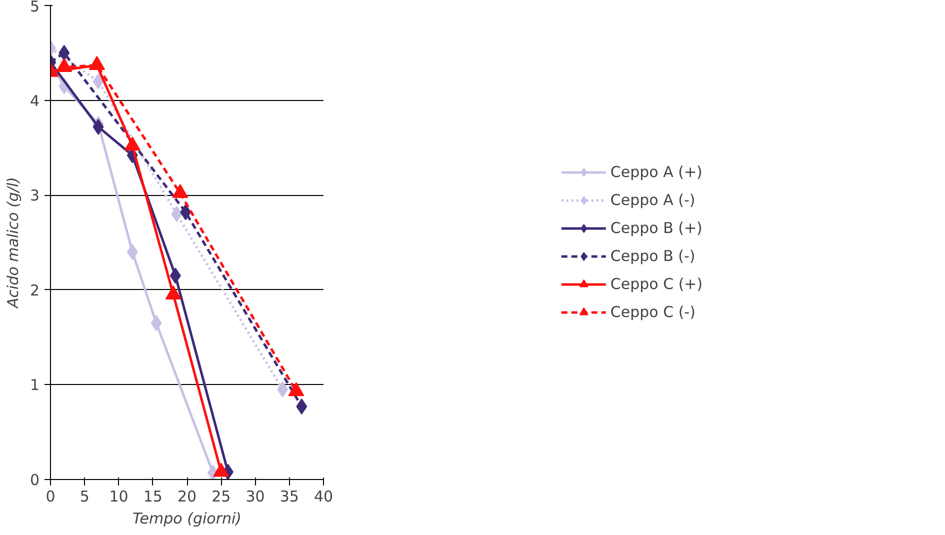  What do you see at coordinates (35, 290) in the screenshot?
I see `y-tick-label: 2` at bounding box center [35, 290].